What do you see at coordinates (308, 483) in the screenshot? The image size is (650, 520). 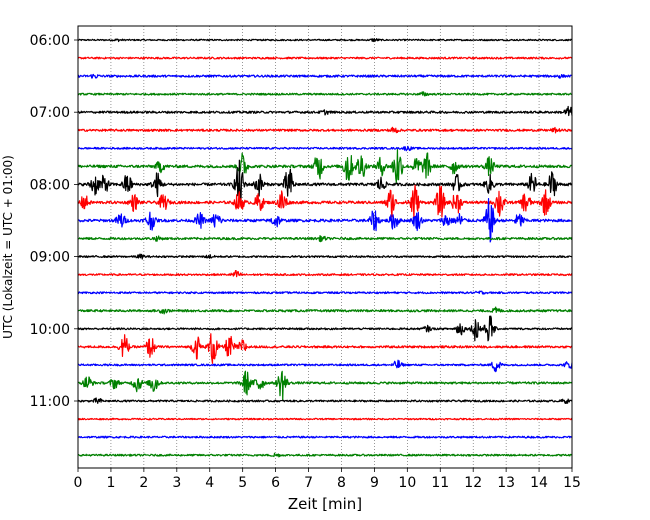 I see `x-tick-label: 7` at bounding box center [308, 483].